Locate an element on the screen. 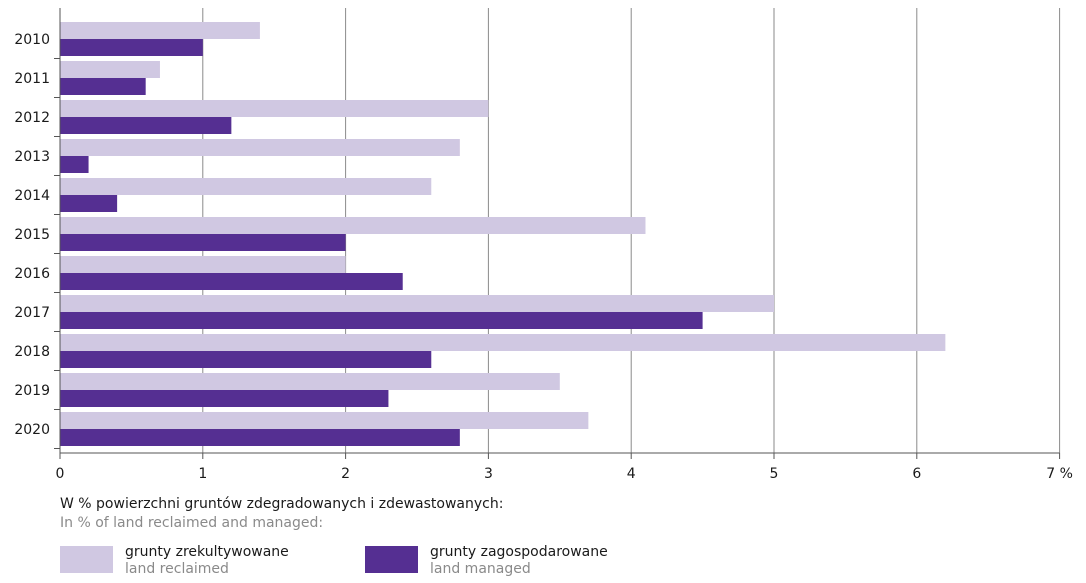 This screenshot has width=1086, height=583. x-tick-label: 6 is located at coordinates (916, 474).